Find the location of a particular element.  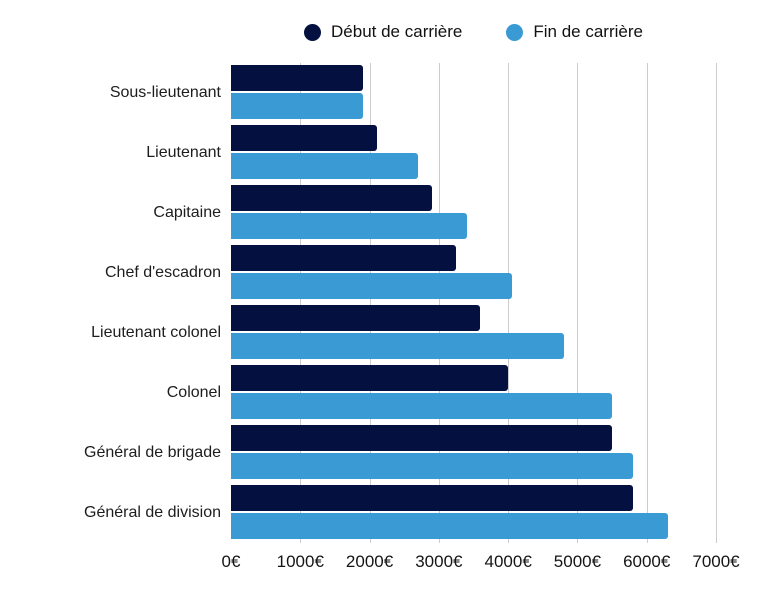

x-axis-tick-labels: 0€ 1000€ 2000€ 3000€ 4000€ 5000€ 6000€ 7000€ is located at coordinates (481, 560).